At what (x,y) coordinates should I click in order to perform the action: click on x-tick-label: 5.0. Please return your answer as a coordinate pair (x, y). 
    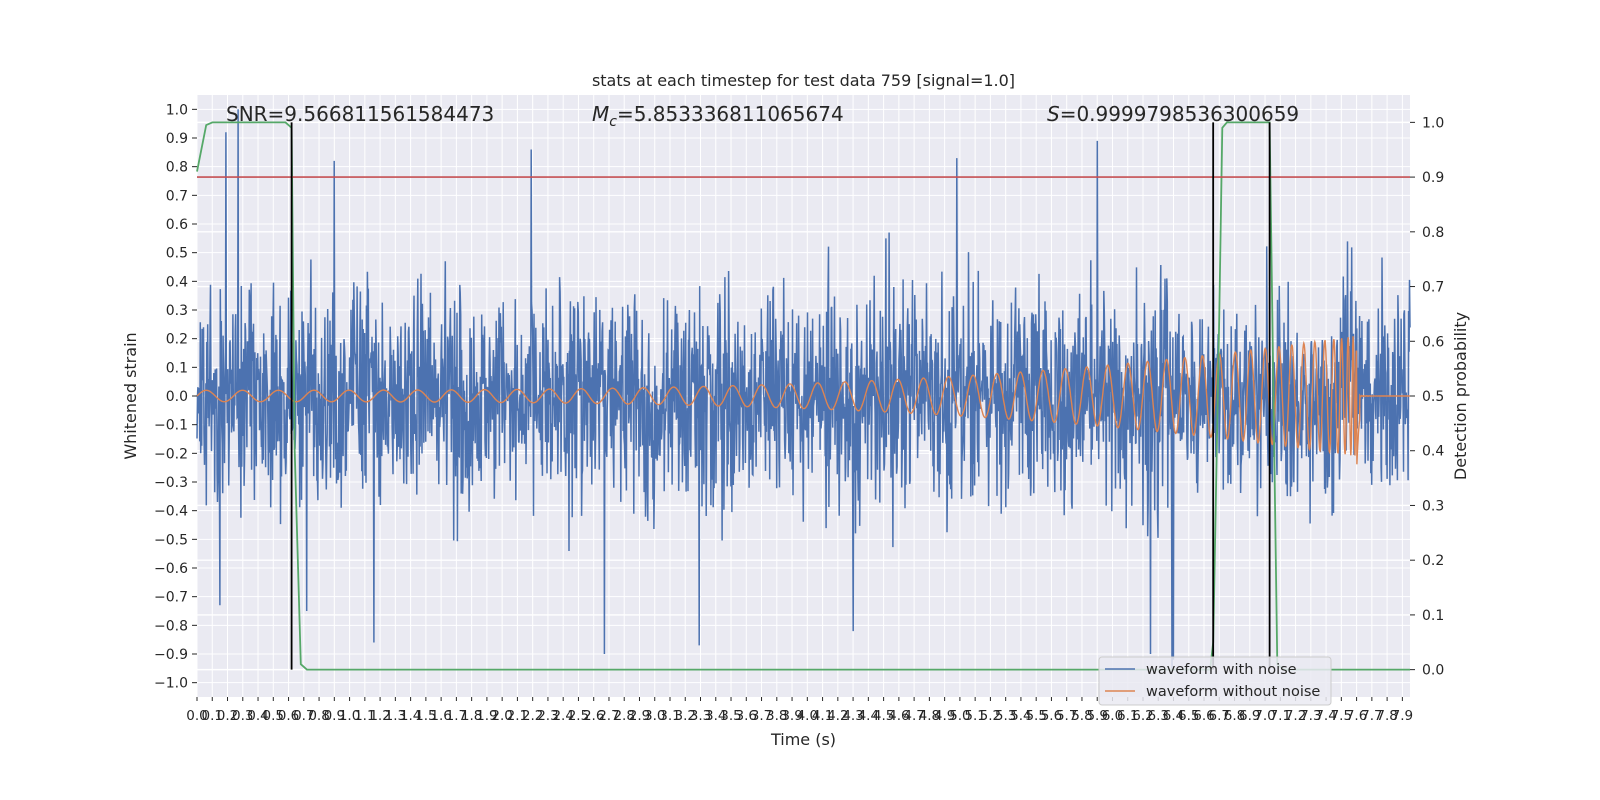
    Looking at the image, I should click on (959, 716).